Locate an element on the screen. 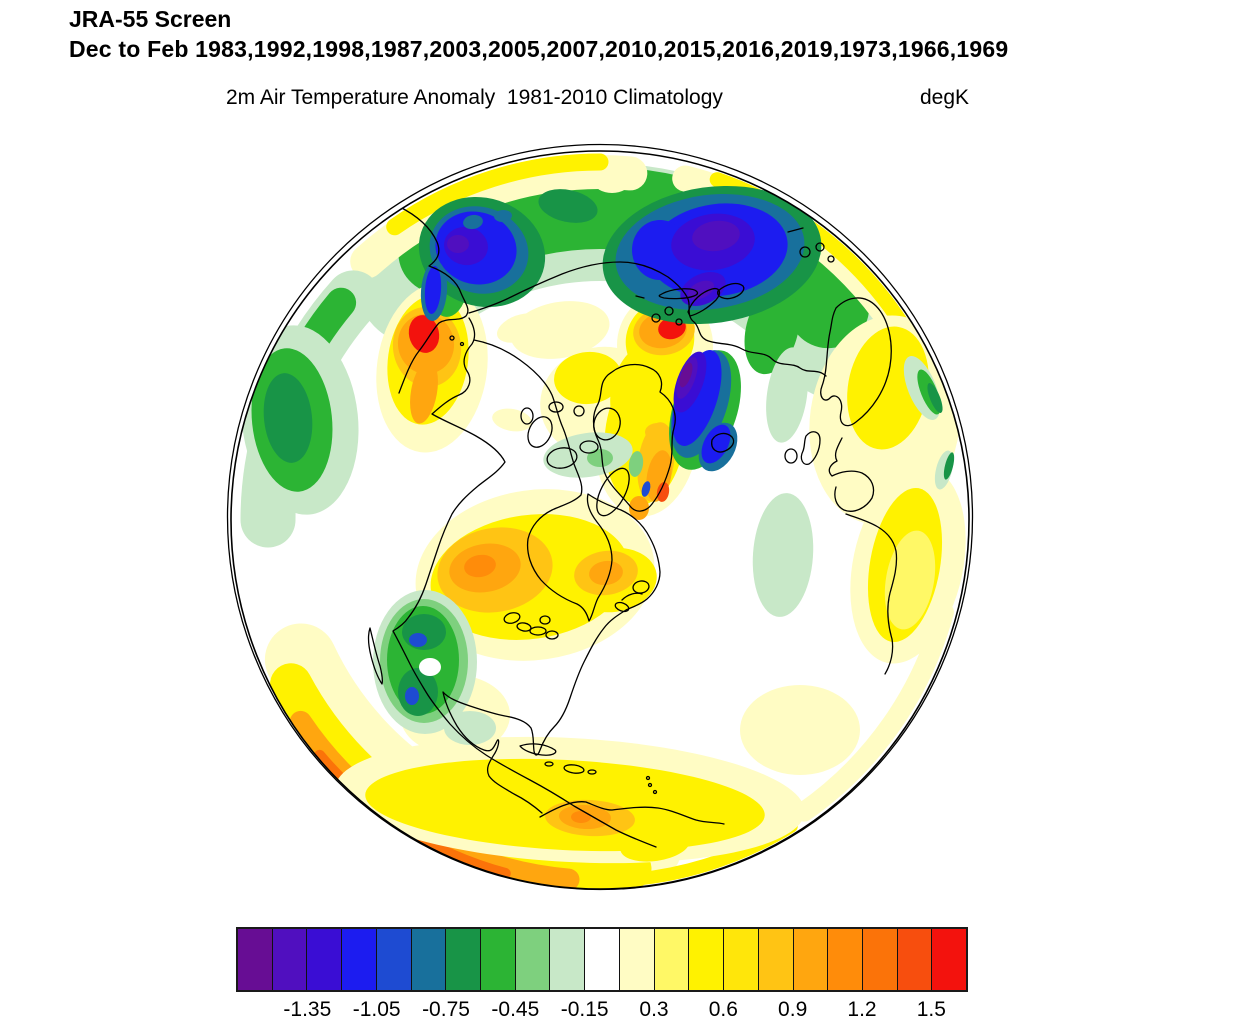 The height and width of the screenshot is (1032, 1251). colorbar-tick-label: 0.9 is located at coordinates (793, 1009).